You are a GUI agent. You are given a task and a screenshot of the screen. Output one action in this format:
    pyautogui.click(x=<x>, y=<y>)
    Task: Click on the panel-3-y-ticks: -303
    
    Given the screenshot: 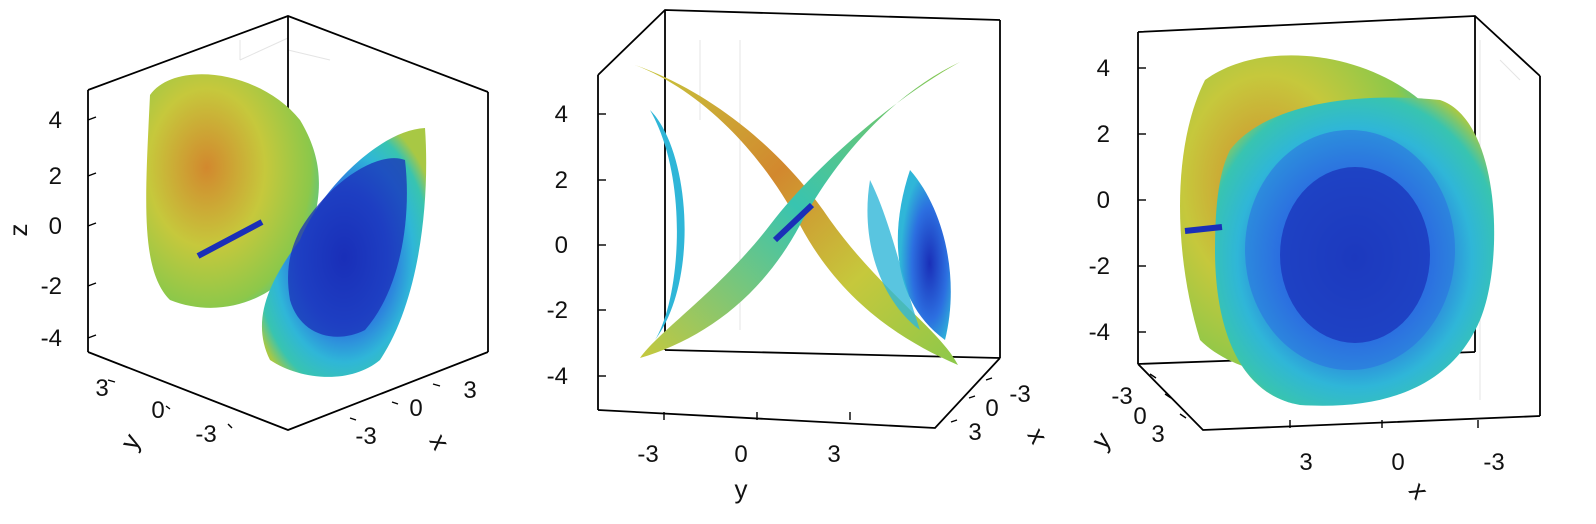 What is the action you would take?
    pyautogui.click(x=1149, y=410)
    